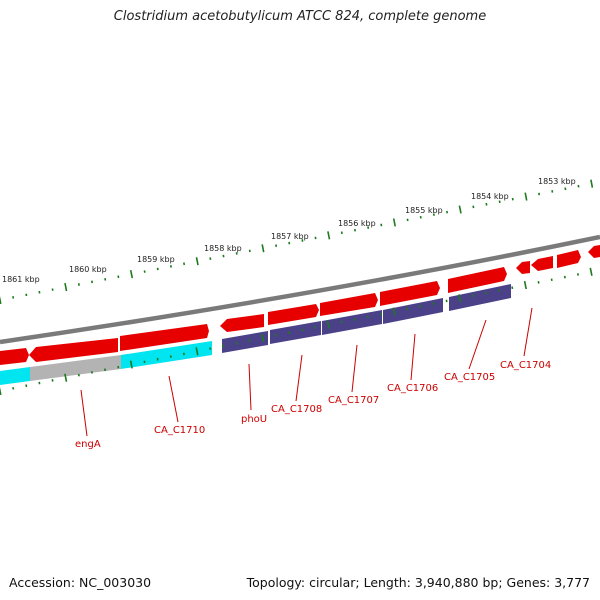 The image size is (600, 600). Describe the element at coordinates (469, 377) in the screenshot. I see `gene-label-CA_C1705: CA_C1705` at that location.